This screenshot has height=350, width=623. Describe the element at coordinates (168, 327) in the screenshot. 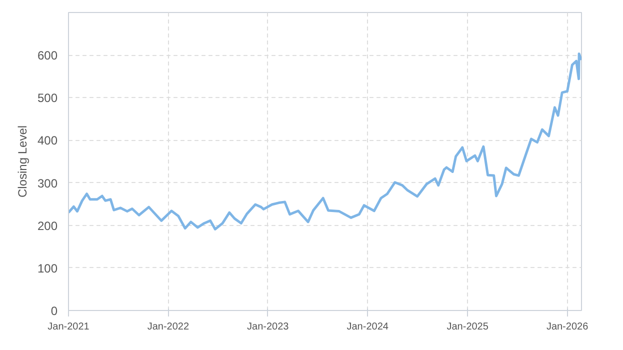

I see `x-tick-label: Jan-2022` at that location.